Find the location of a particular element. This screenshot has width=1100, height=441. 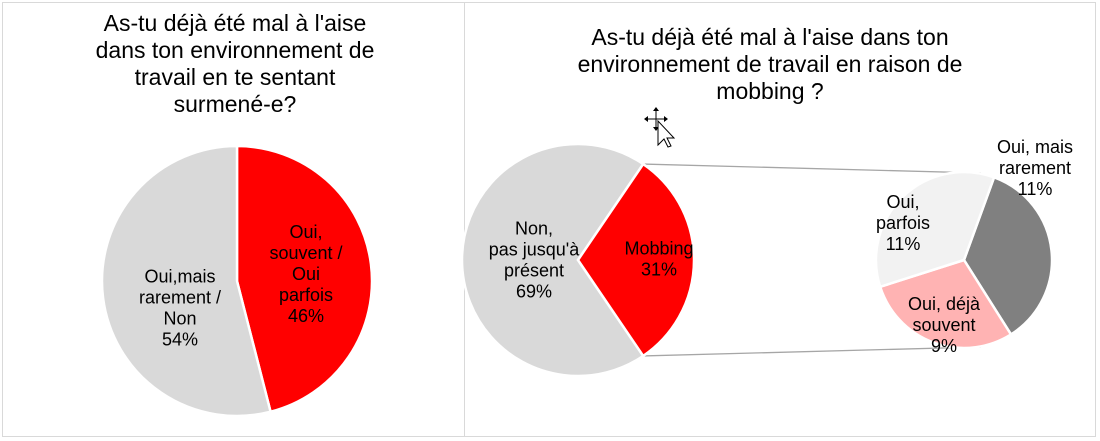

slice-label: Oui, déjà souvent 9% is located at coordinates (944, 325).